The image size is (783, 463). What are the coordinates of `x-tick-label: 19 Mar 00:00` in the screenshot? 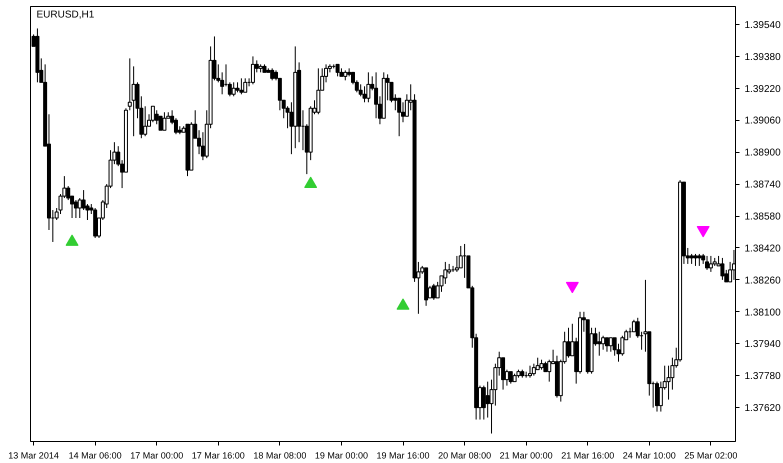 It's located at (341, 455).